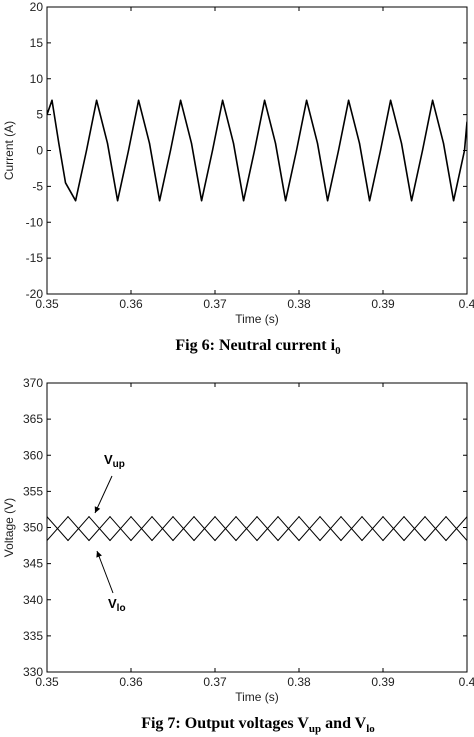  I want to click on annotation-subscript: up, so click(119, 464).